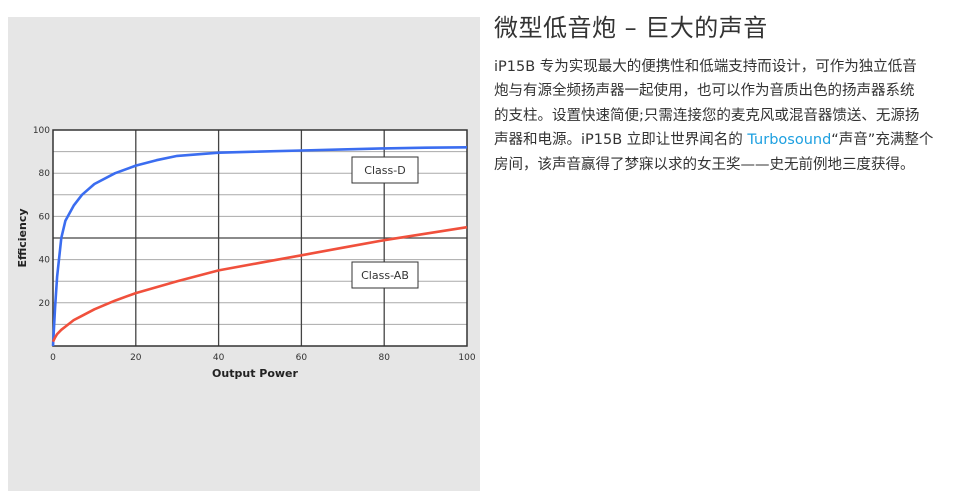 The image size is (971, 504). I want to click on legend-label: Class-AB, so click(385, 275).